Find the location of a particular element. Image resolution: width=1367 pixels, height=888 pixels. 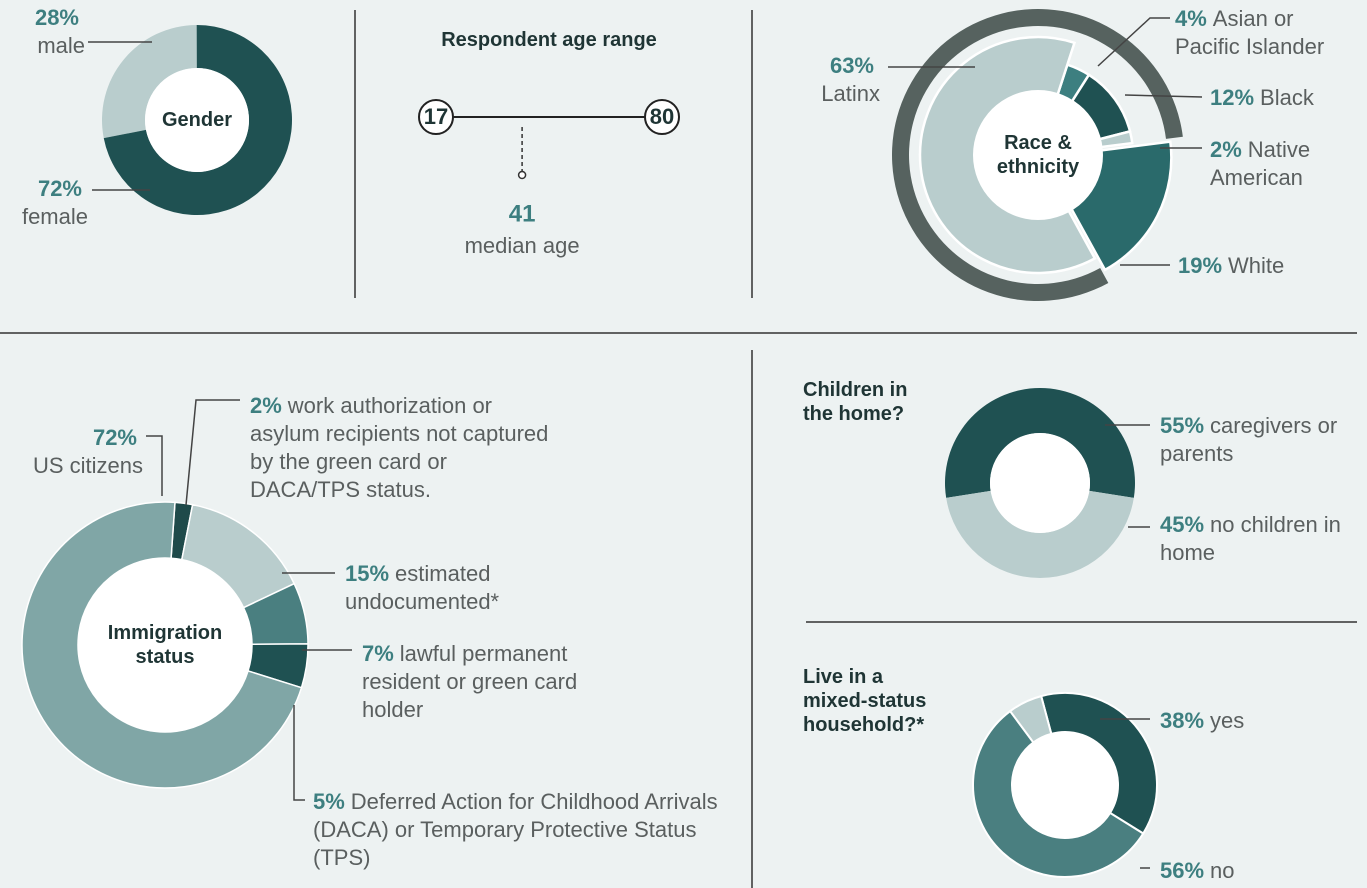

slice-category: White is located at coordinates (1256, 265).